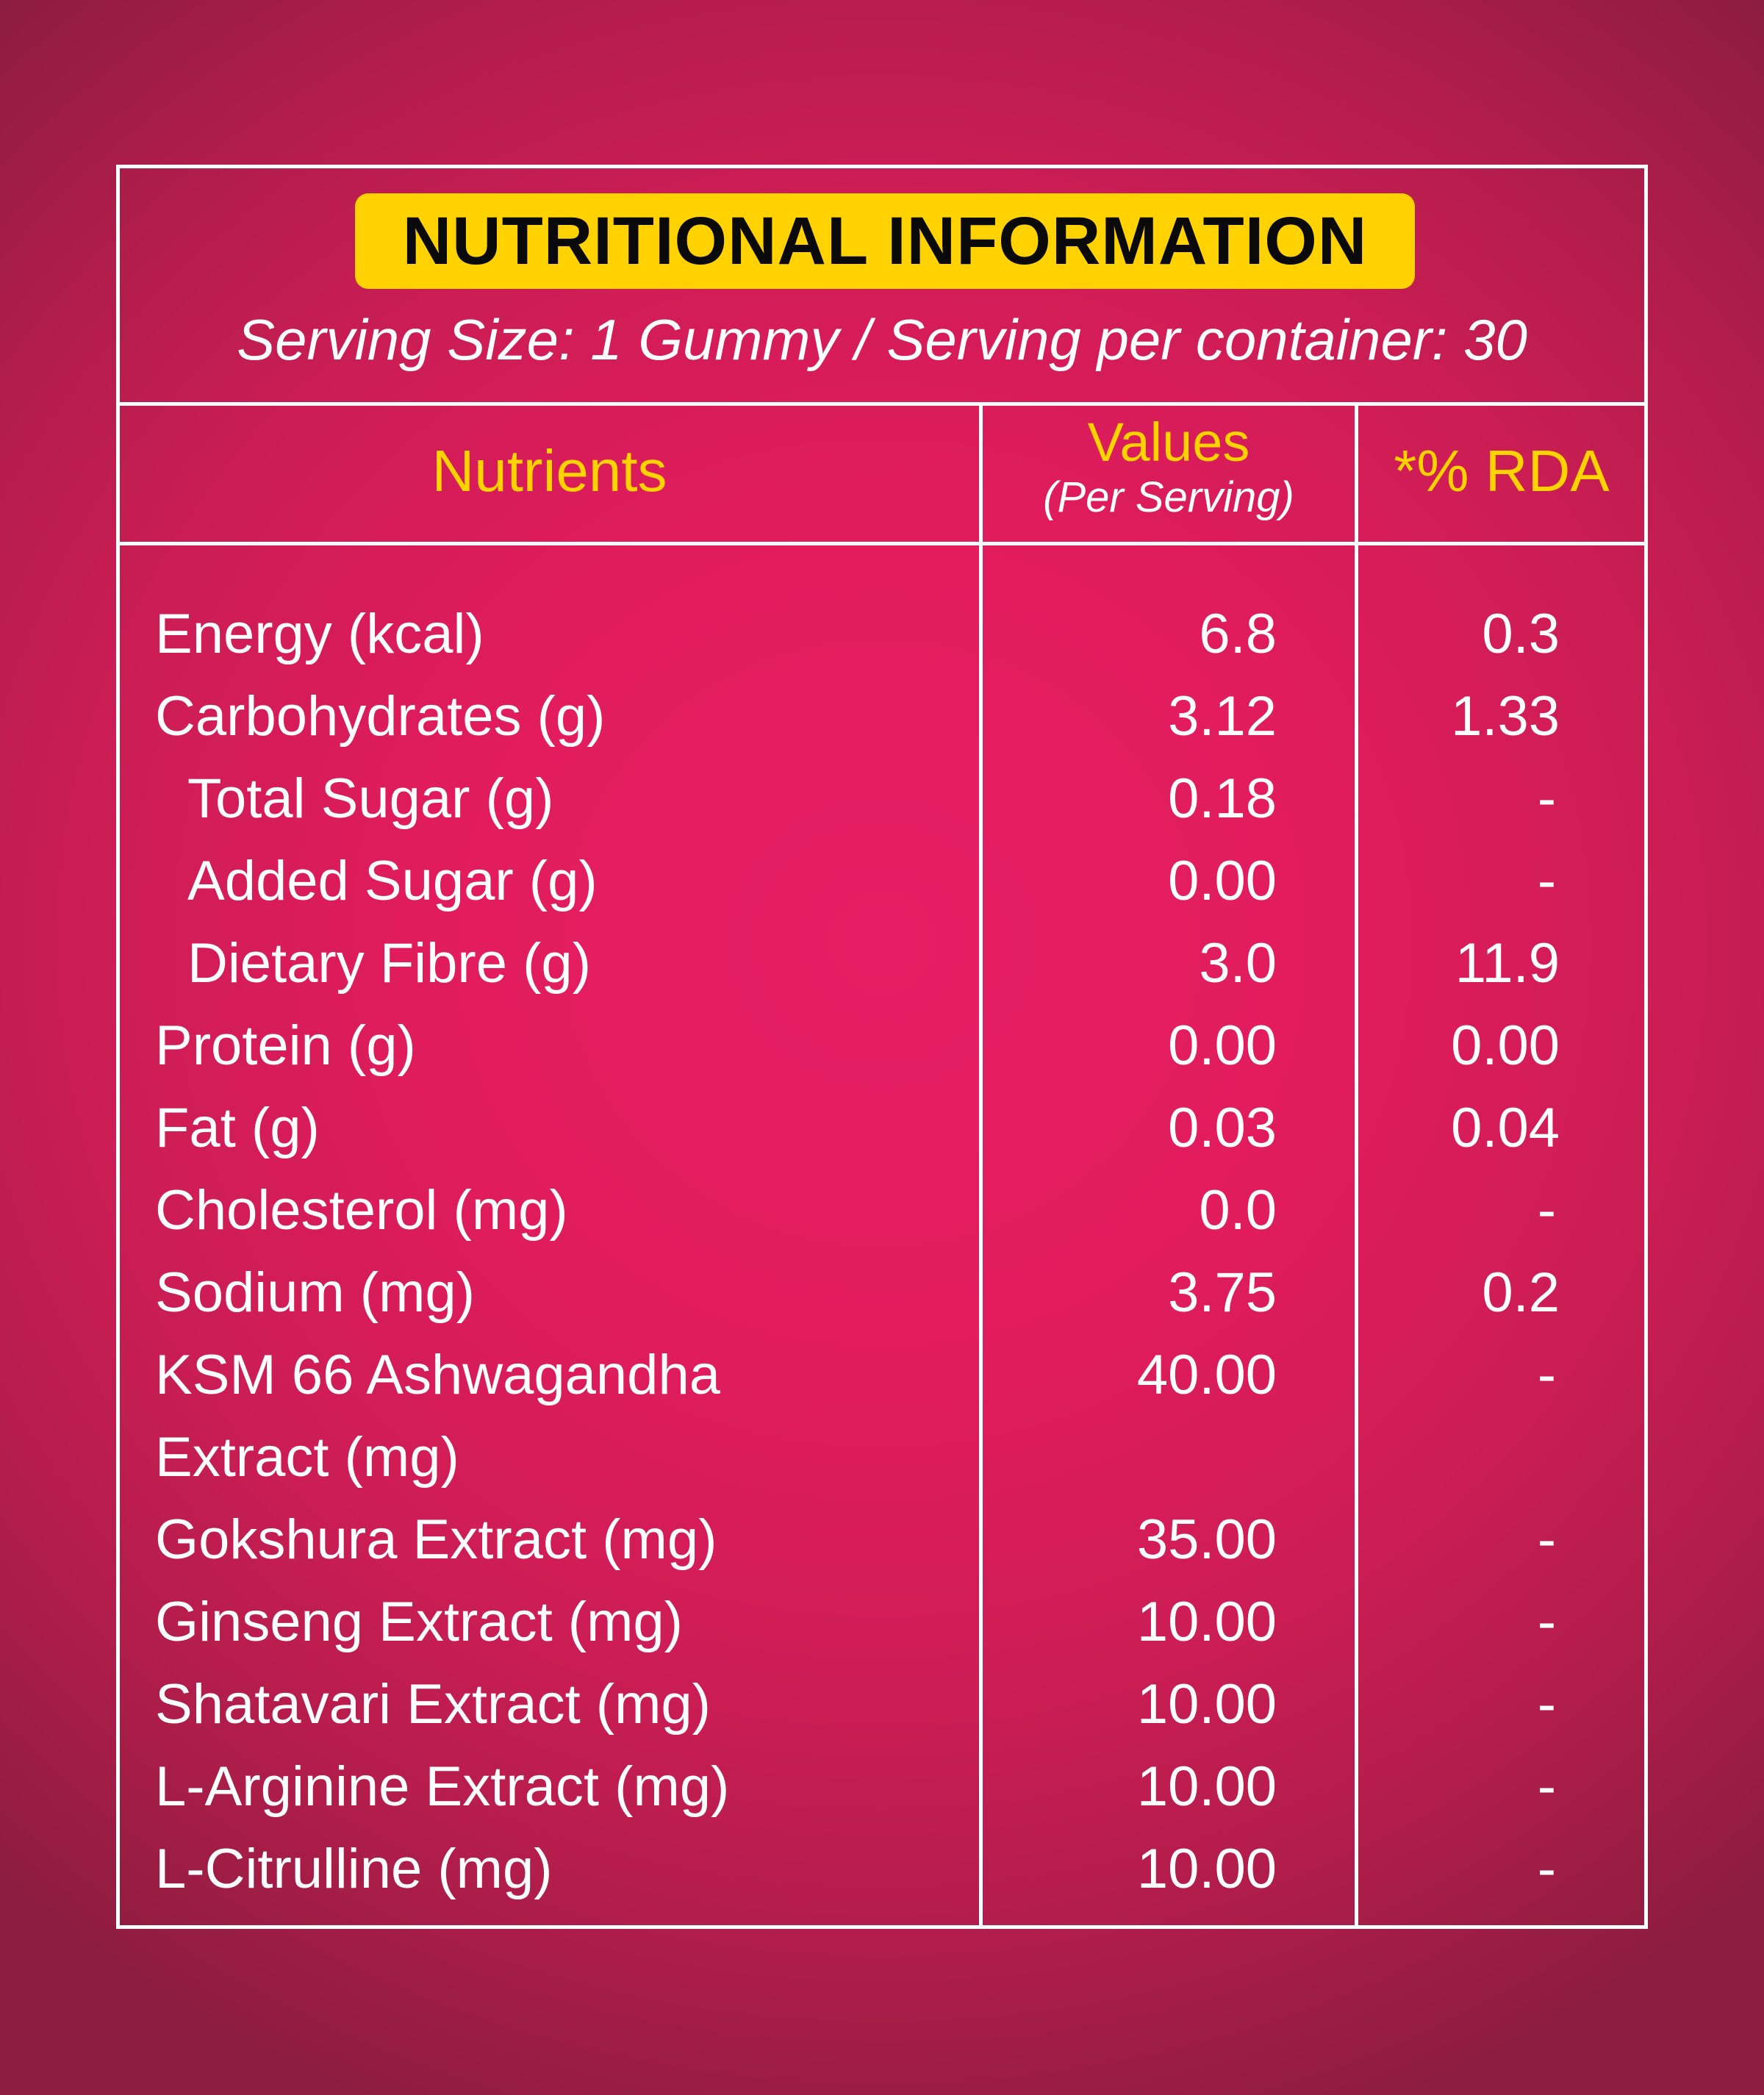 This screenshot has height=2095, width=1764. I want to click on nutrient-name: Extract (mg), so click(307, 1457).